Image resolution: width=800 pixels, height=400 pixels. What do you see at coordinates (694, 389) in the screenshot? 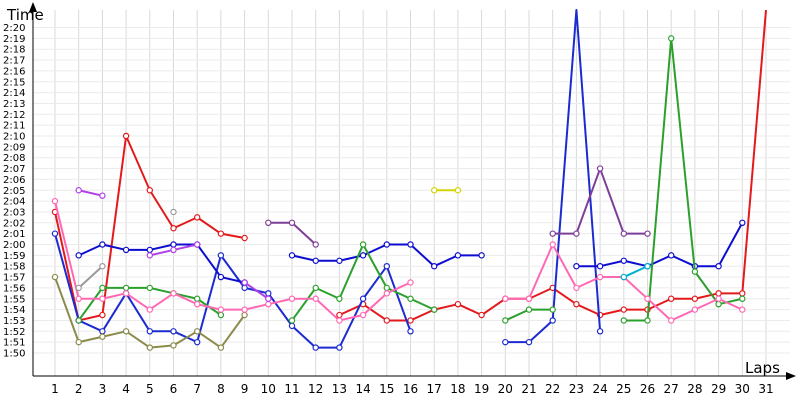
I see `x-tick-label: 28` at bounding box center [694, 389].